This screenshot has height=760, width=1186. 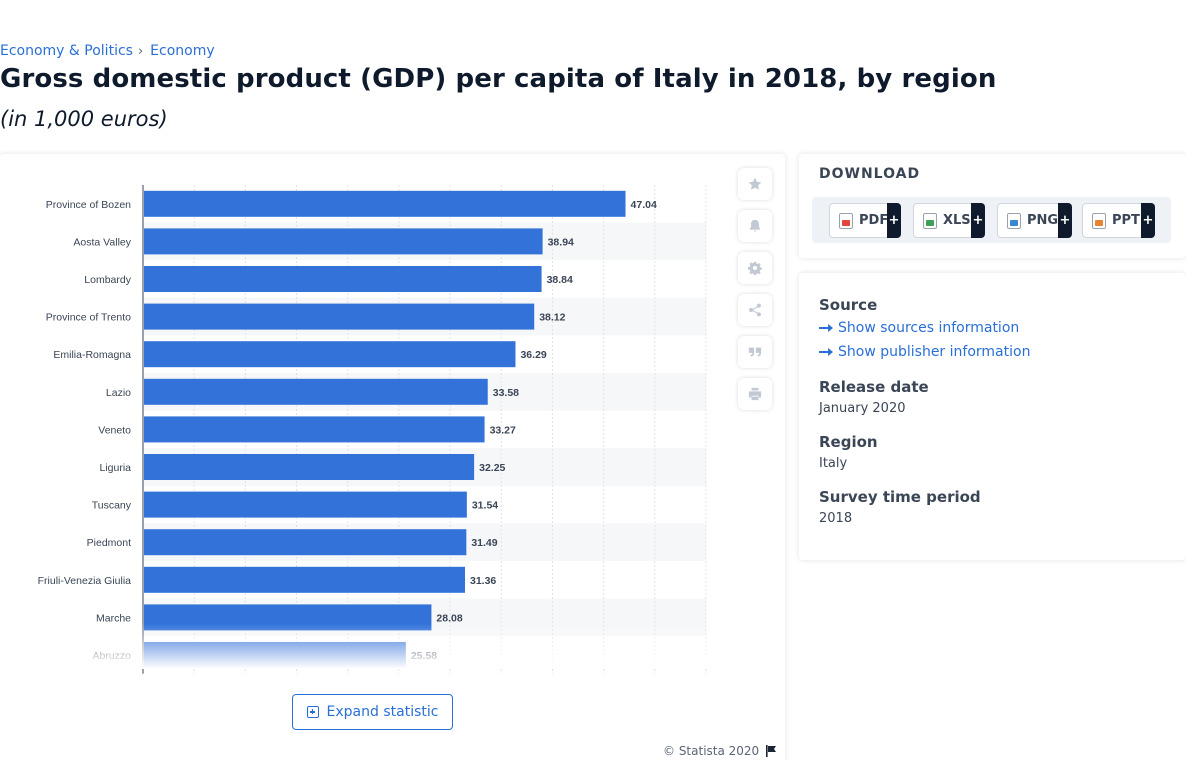 I want to click on value-label: 33.27, so click(x=503, y=430).